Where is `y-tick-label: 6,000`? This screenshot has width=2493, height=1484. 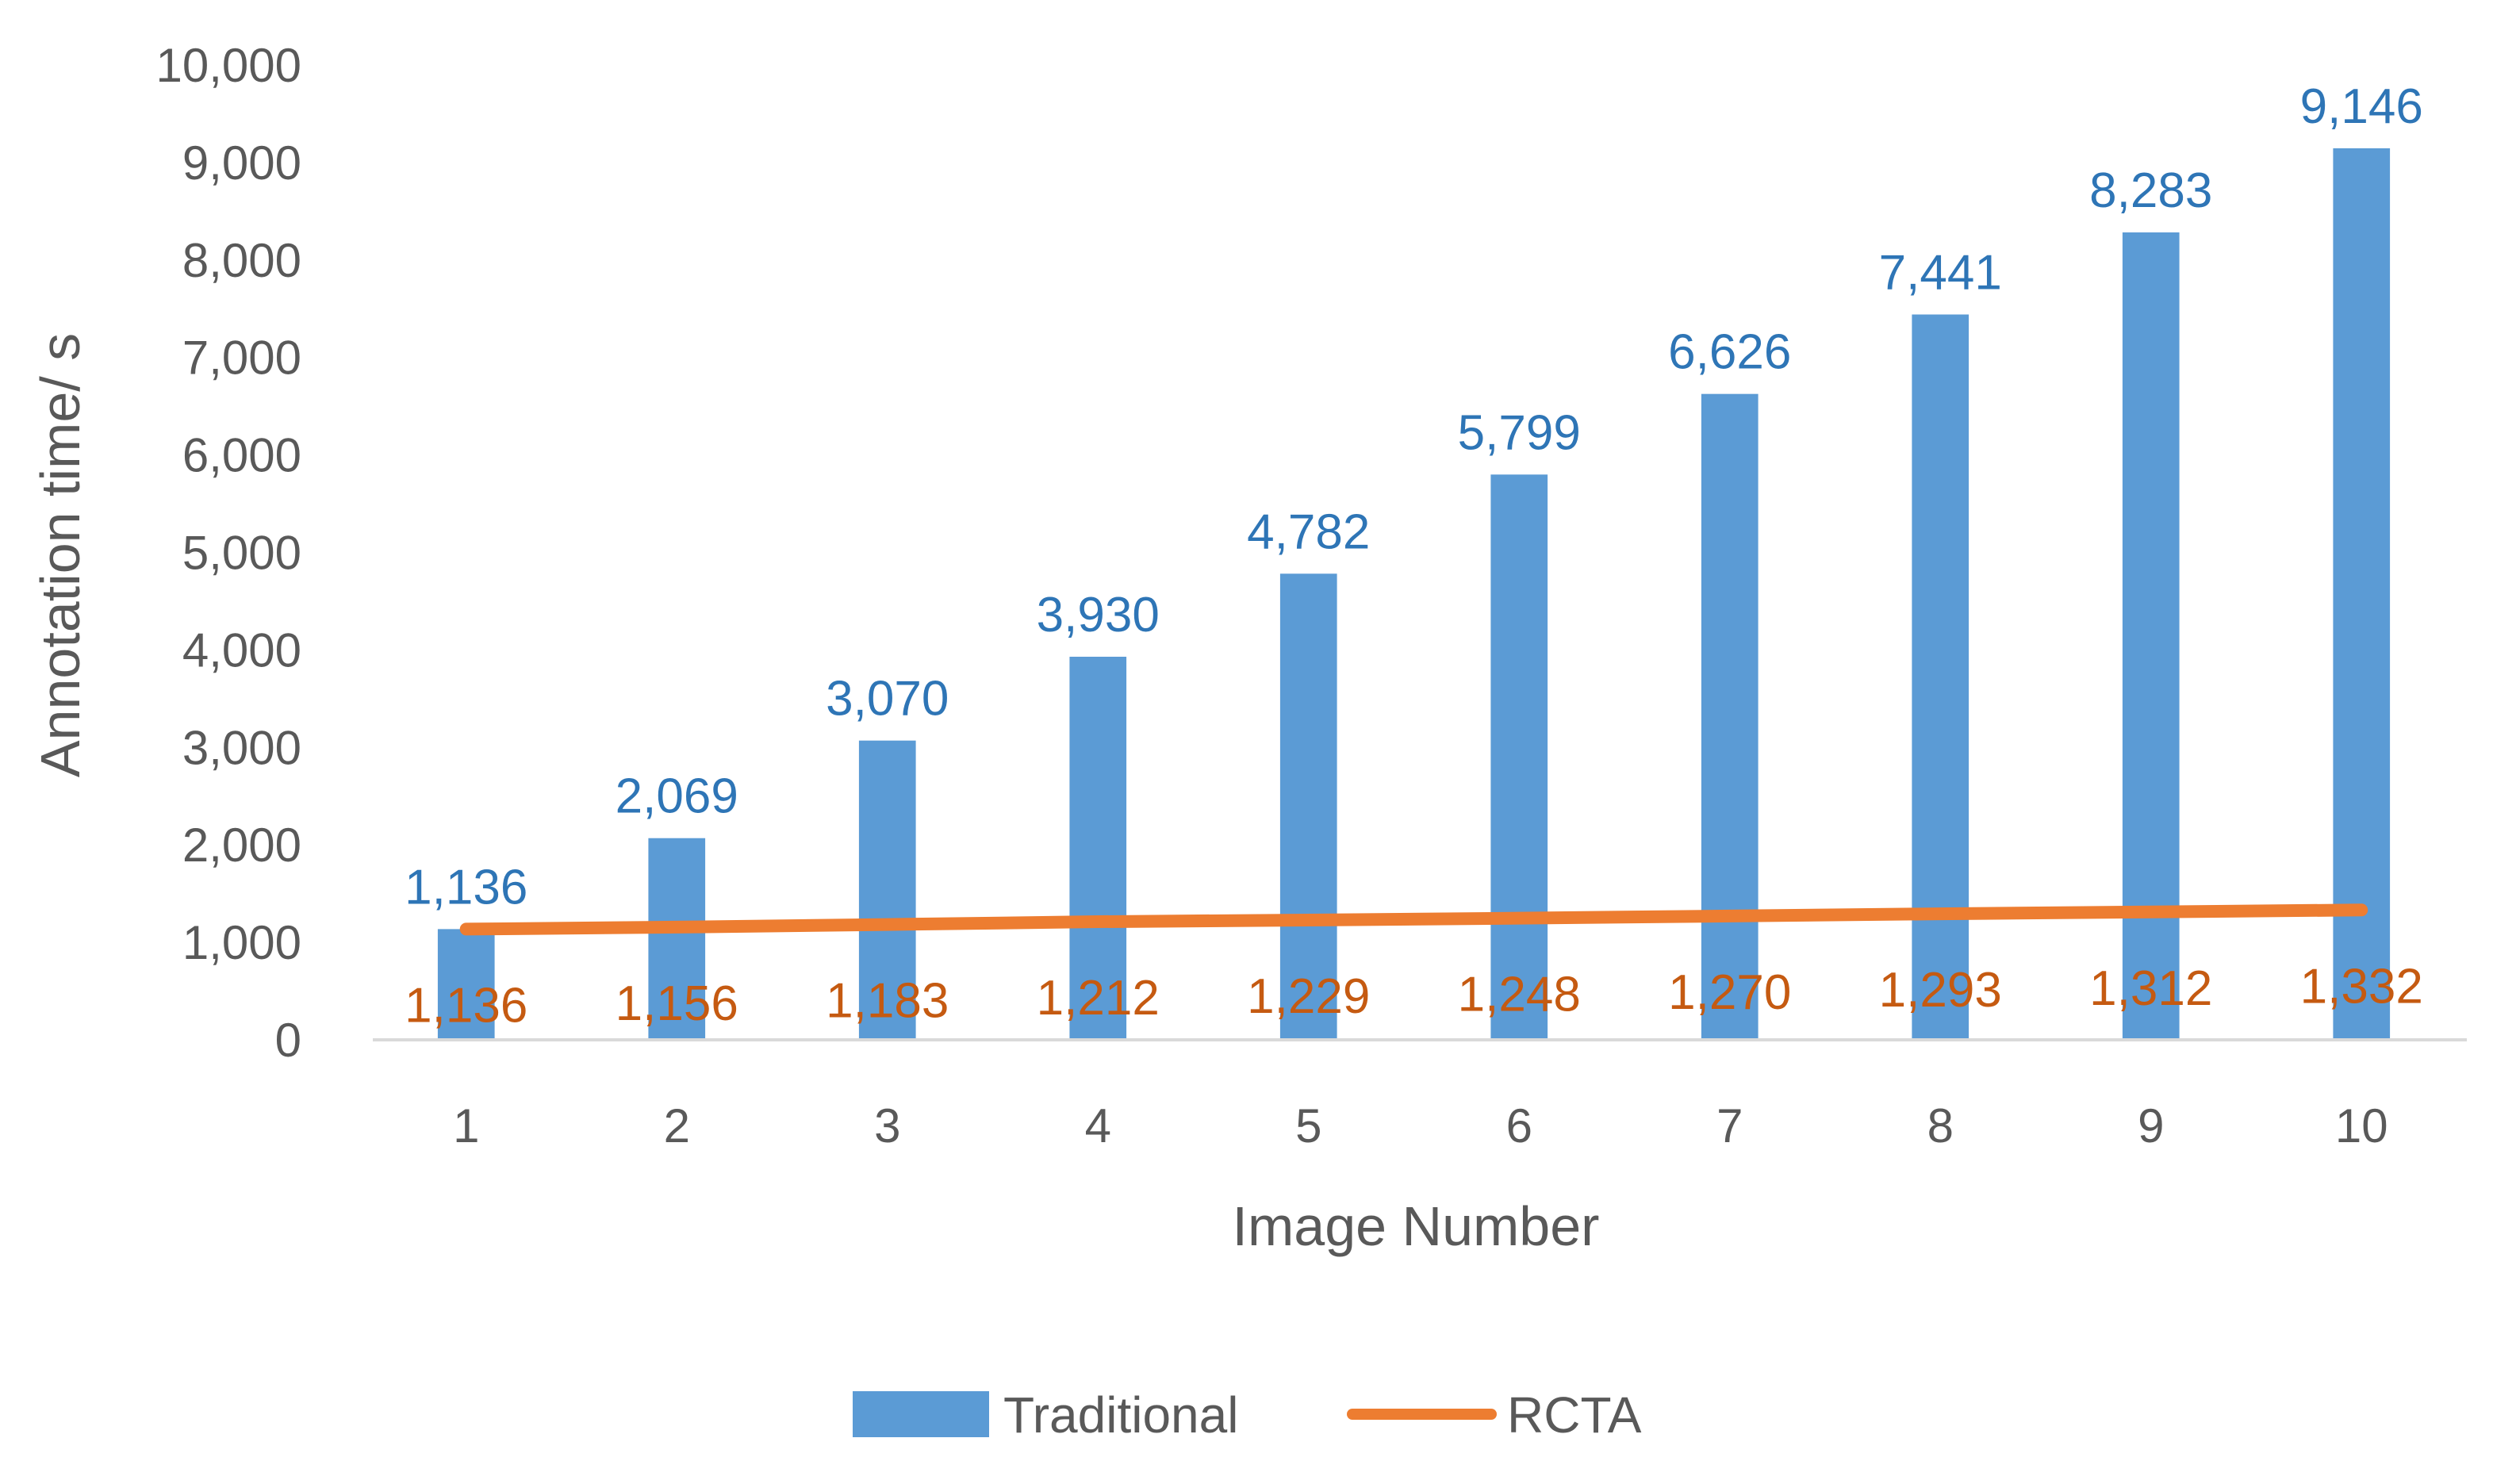
y-tick-label: 6,000 is located at coordinates (241, 455).